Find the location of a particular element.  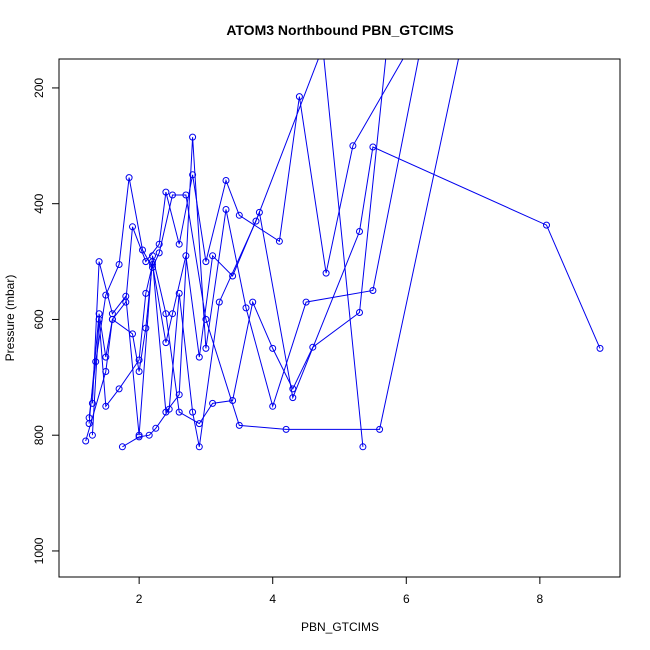

y-axis-label: Pressure (mbar) is located at coordinates (10, 318).